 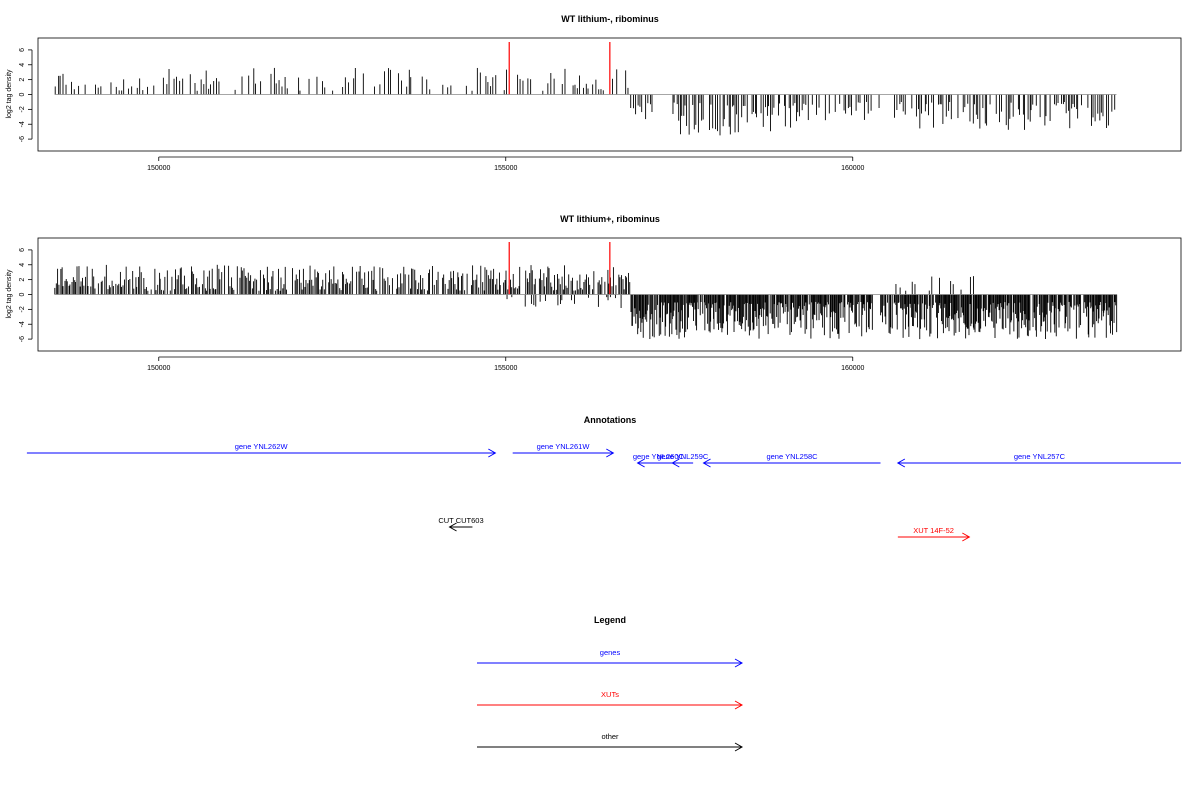 I want to click on annotation-label: XUT 14F-52, so click(x=933, y=530).